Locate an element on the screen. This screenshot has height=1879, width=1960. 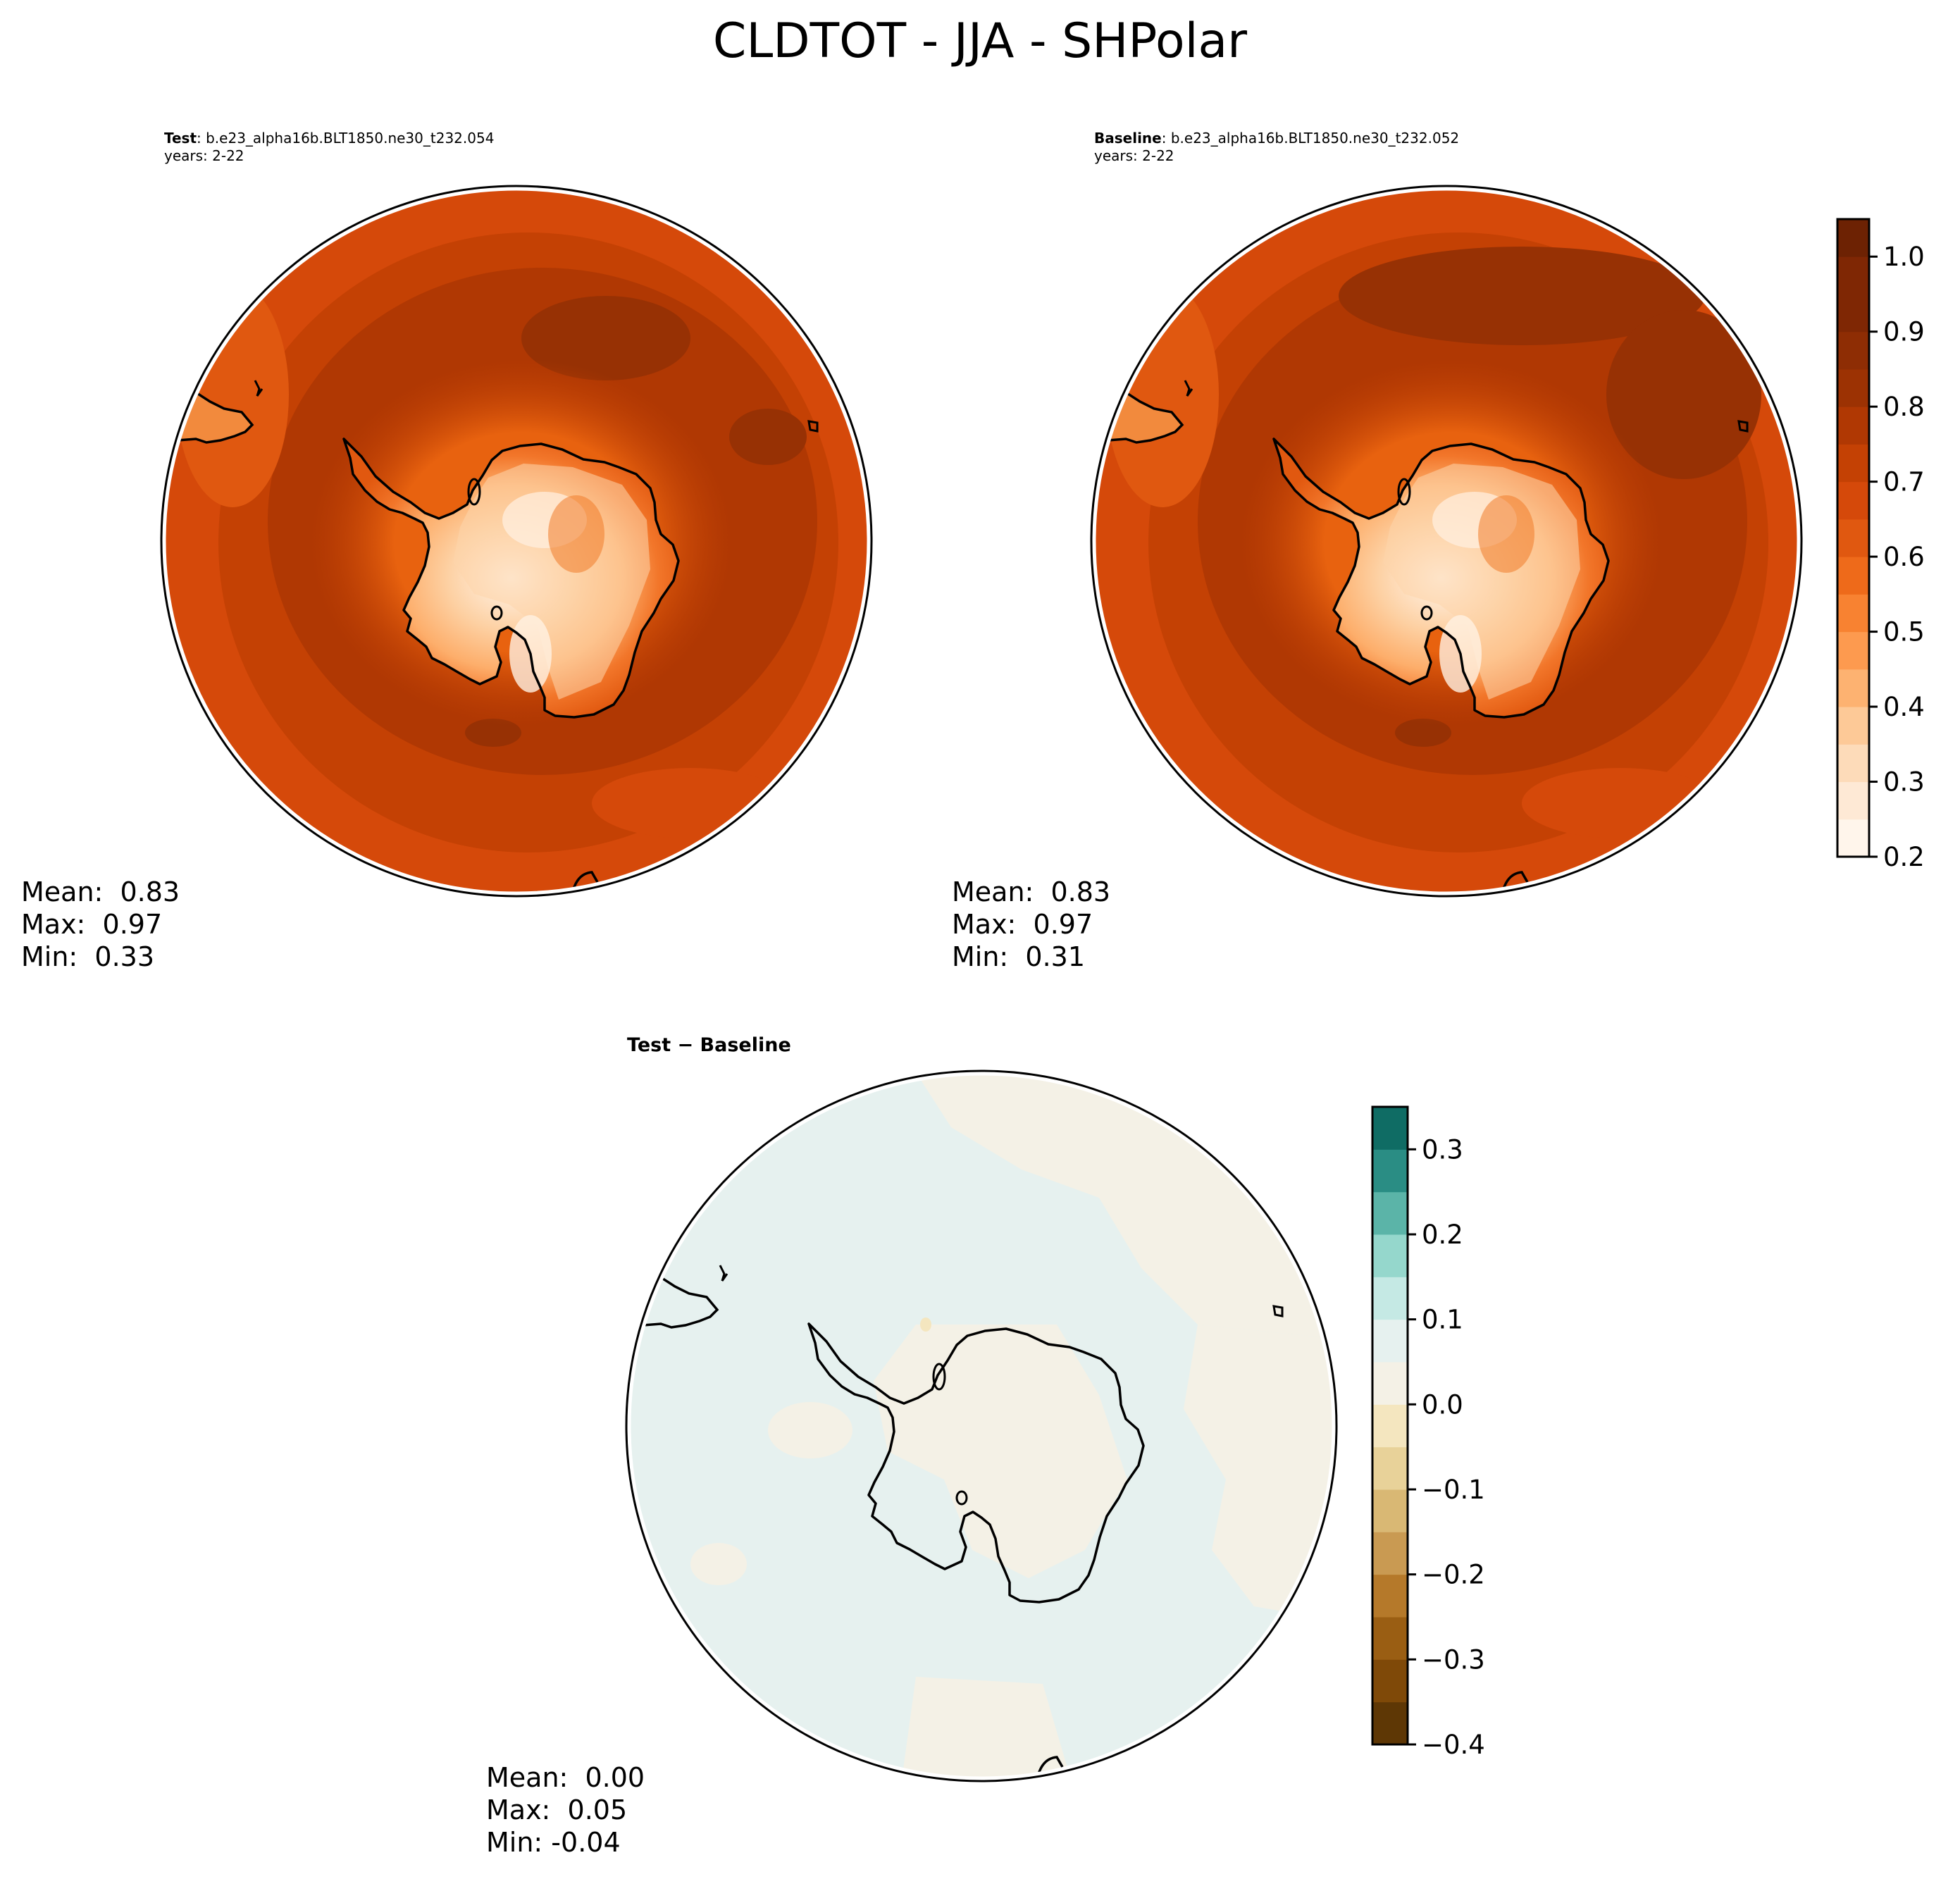
diff-colorbar: −0.4 −0.3 −0.2 −0.1 0.0 0.1 0.2 0.3 is located at coordinates (1428, 1432).